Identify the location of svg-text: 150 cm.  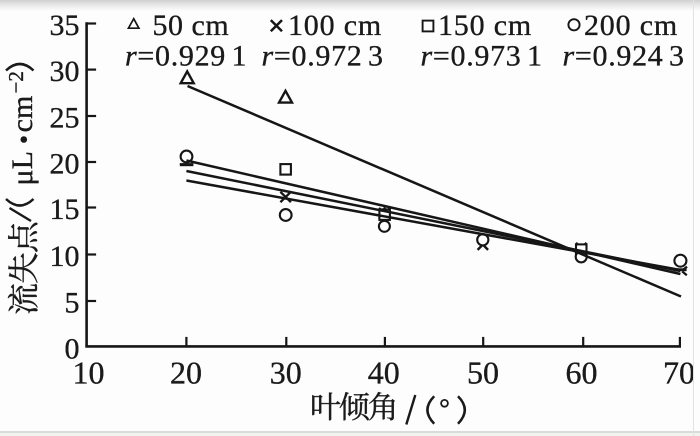
(485, 25).